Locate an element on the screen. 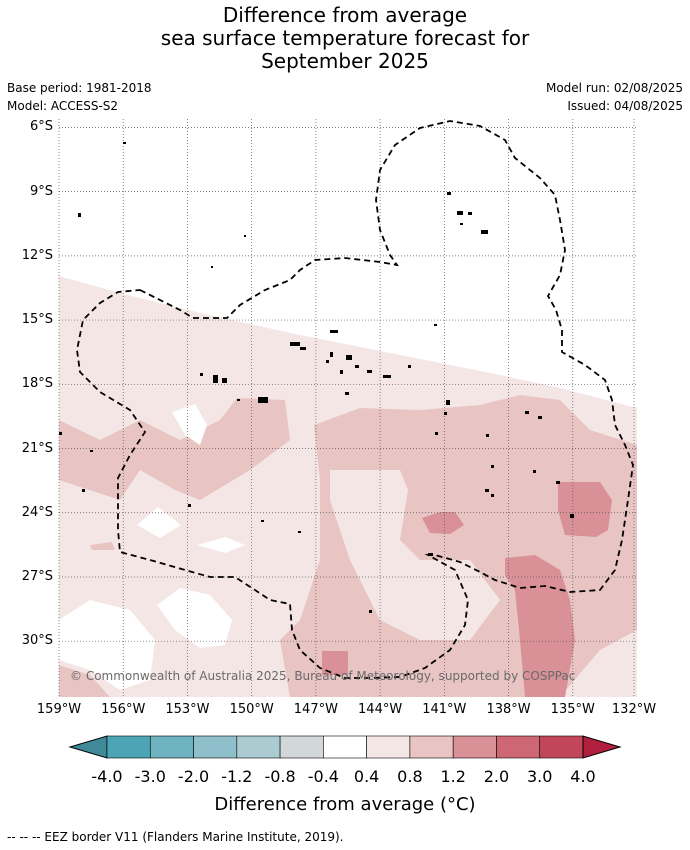 The width and height of the screenshot is (690, 850). colorbar-tick-label: -3.0 is located at coordinates (150, 776).